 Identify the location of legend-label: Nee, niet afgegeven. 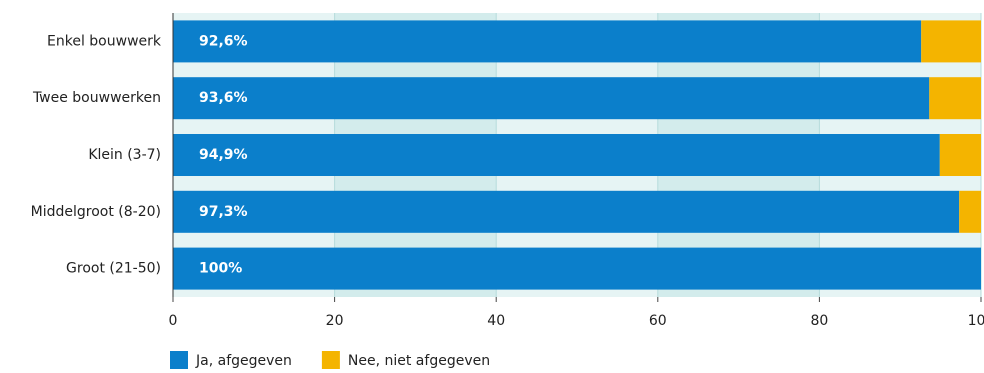
(419, 361).